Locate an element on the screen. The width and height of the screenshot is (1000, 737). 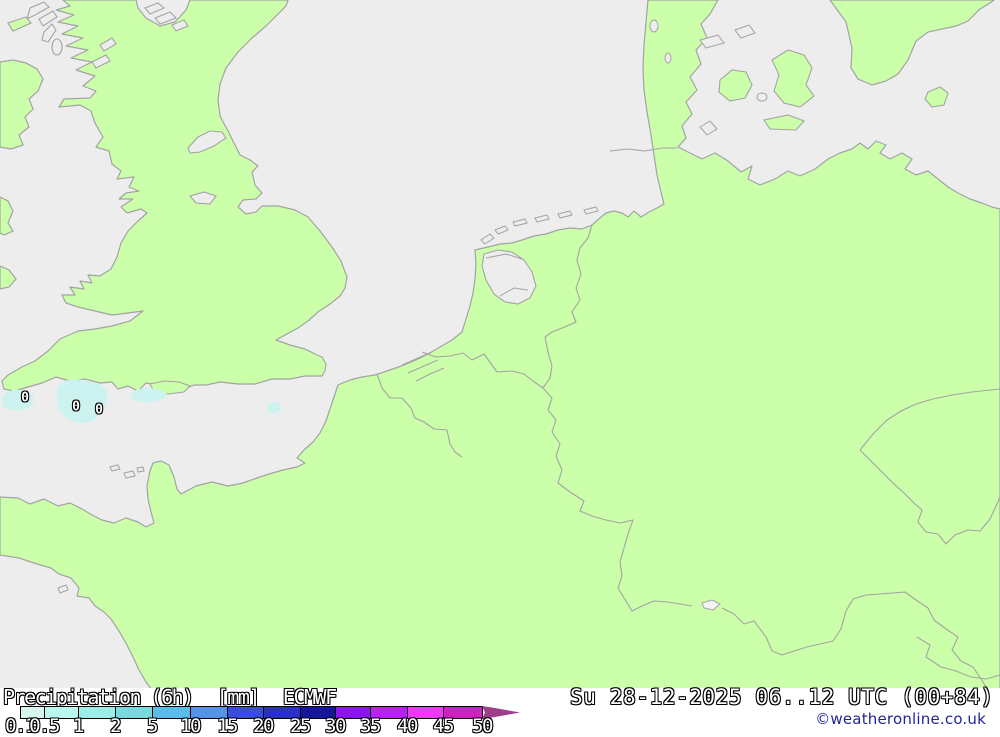
scale-label-35: 35 is located at coordinates (370, 726).